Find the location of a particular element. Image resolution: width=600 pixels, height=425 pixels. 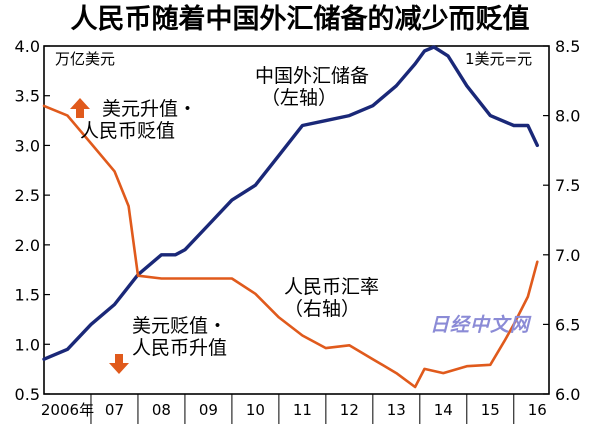

arrow-down-icon is located at coordinates (119, 364).